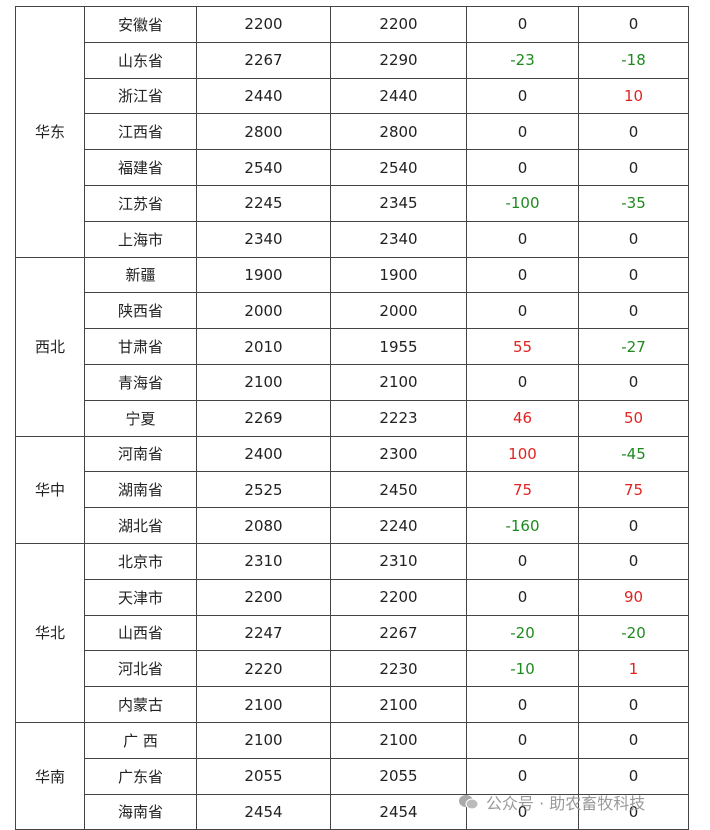  What do you see at coordinates (398, 203) in the screenshot?
I see `price-b: 2345` at bounding box center [398, 203].